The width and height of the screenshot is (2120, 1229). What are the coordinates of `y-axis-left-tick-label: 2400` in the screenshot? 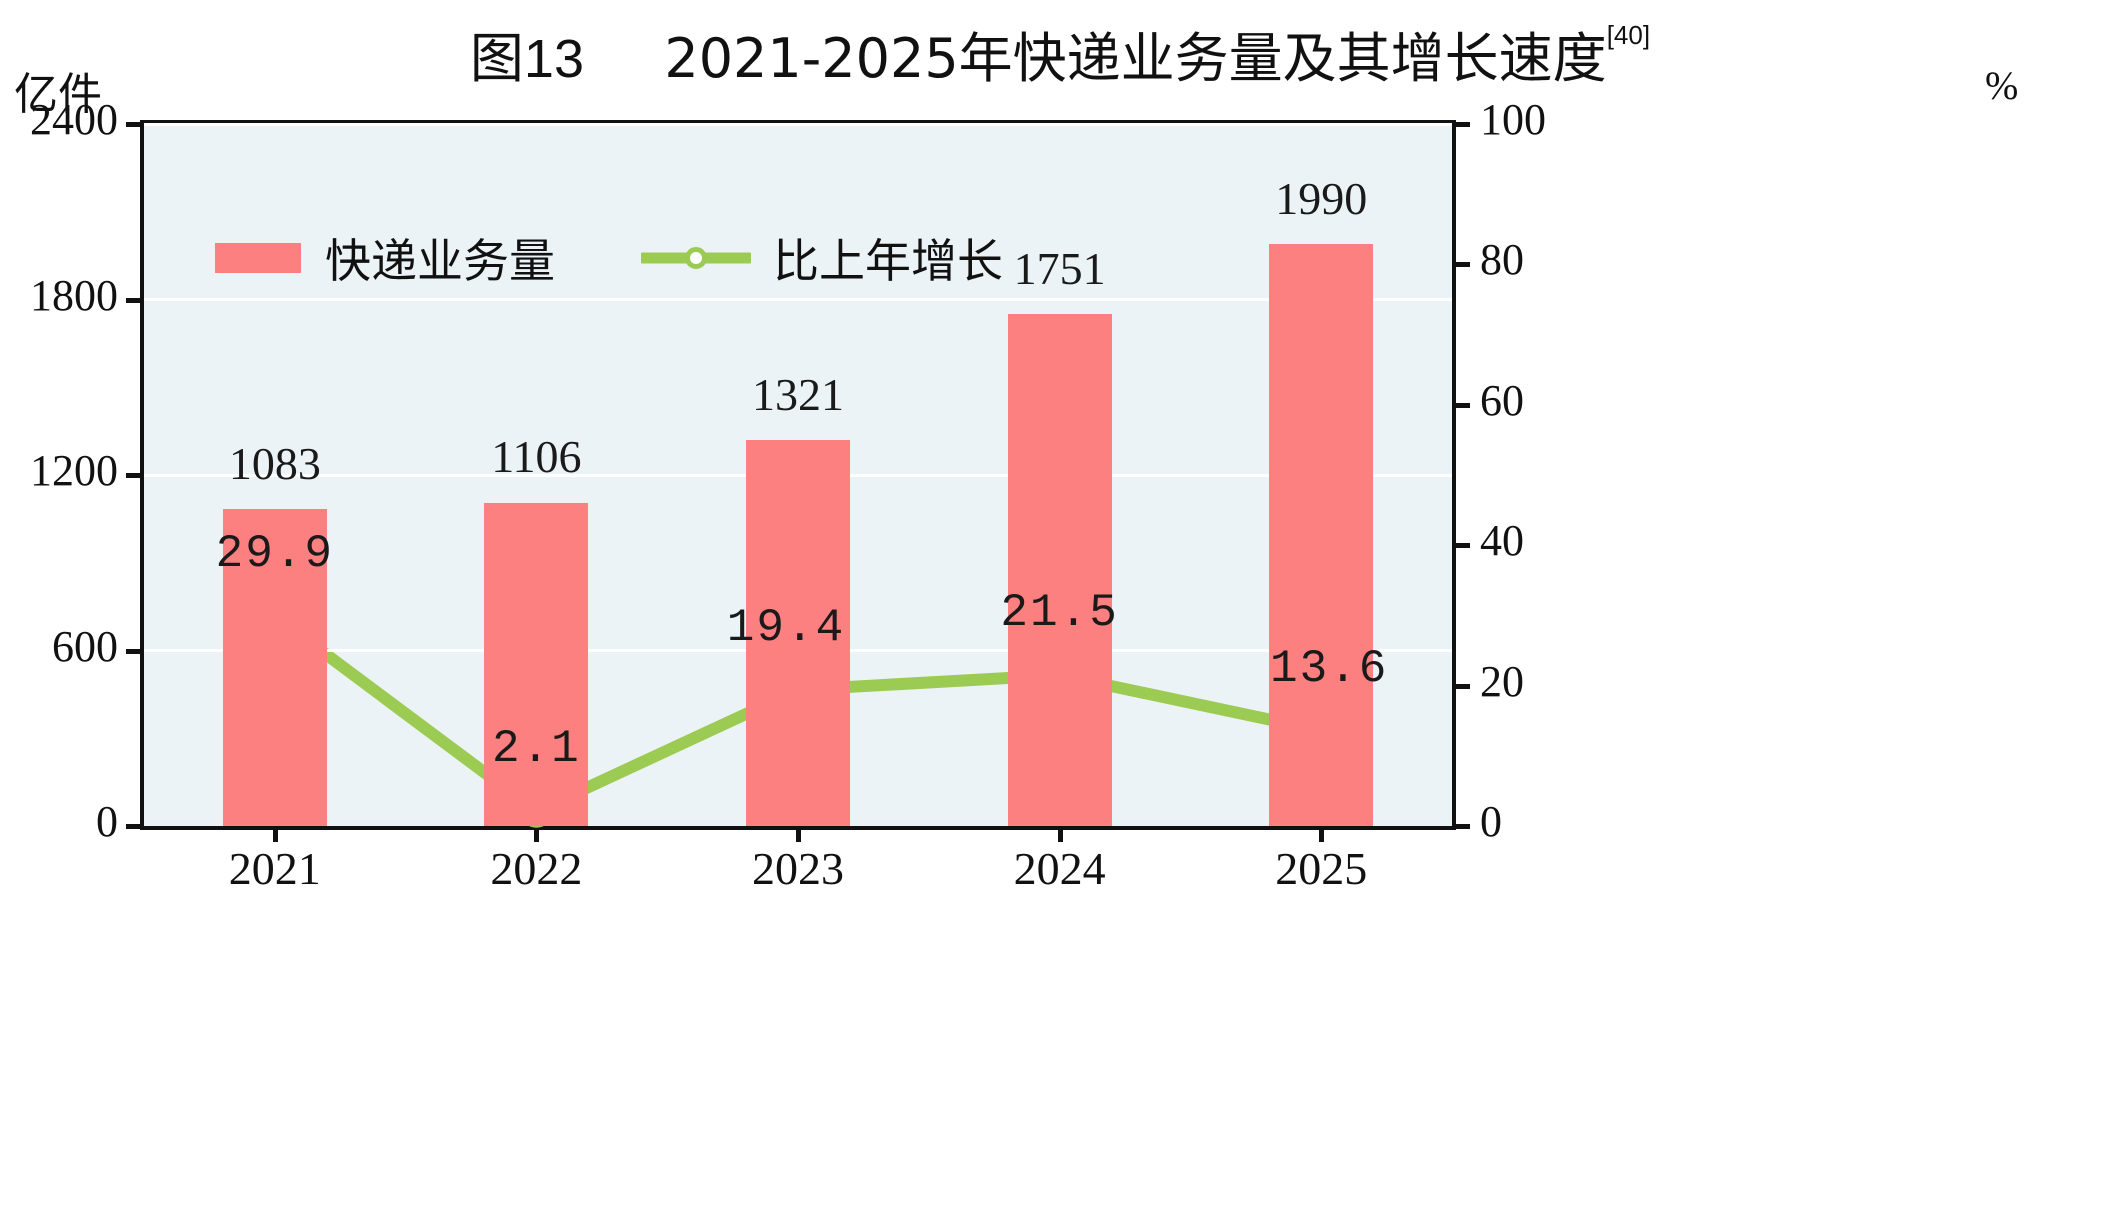 It's located at (74, 119).